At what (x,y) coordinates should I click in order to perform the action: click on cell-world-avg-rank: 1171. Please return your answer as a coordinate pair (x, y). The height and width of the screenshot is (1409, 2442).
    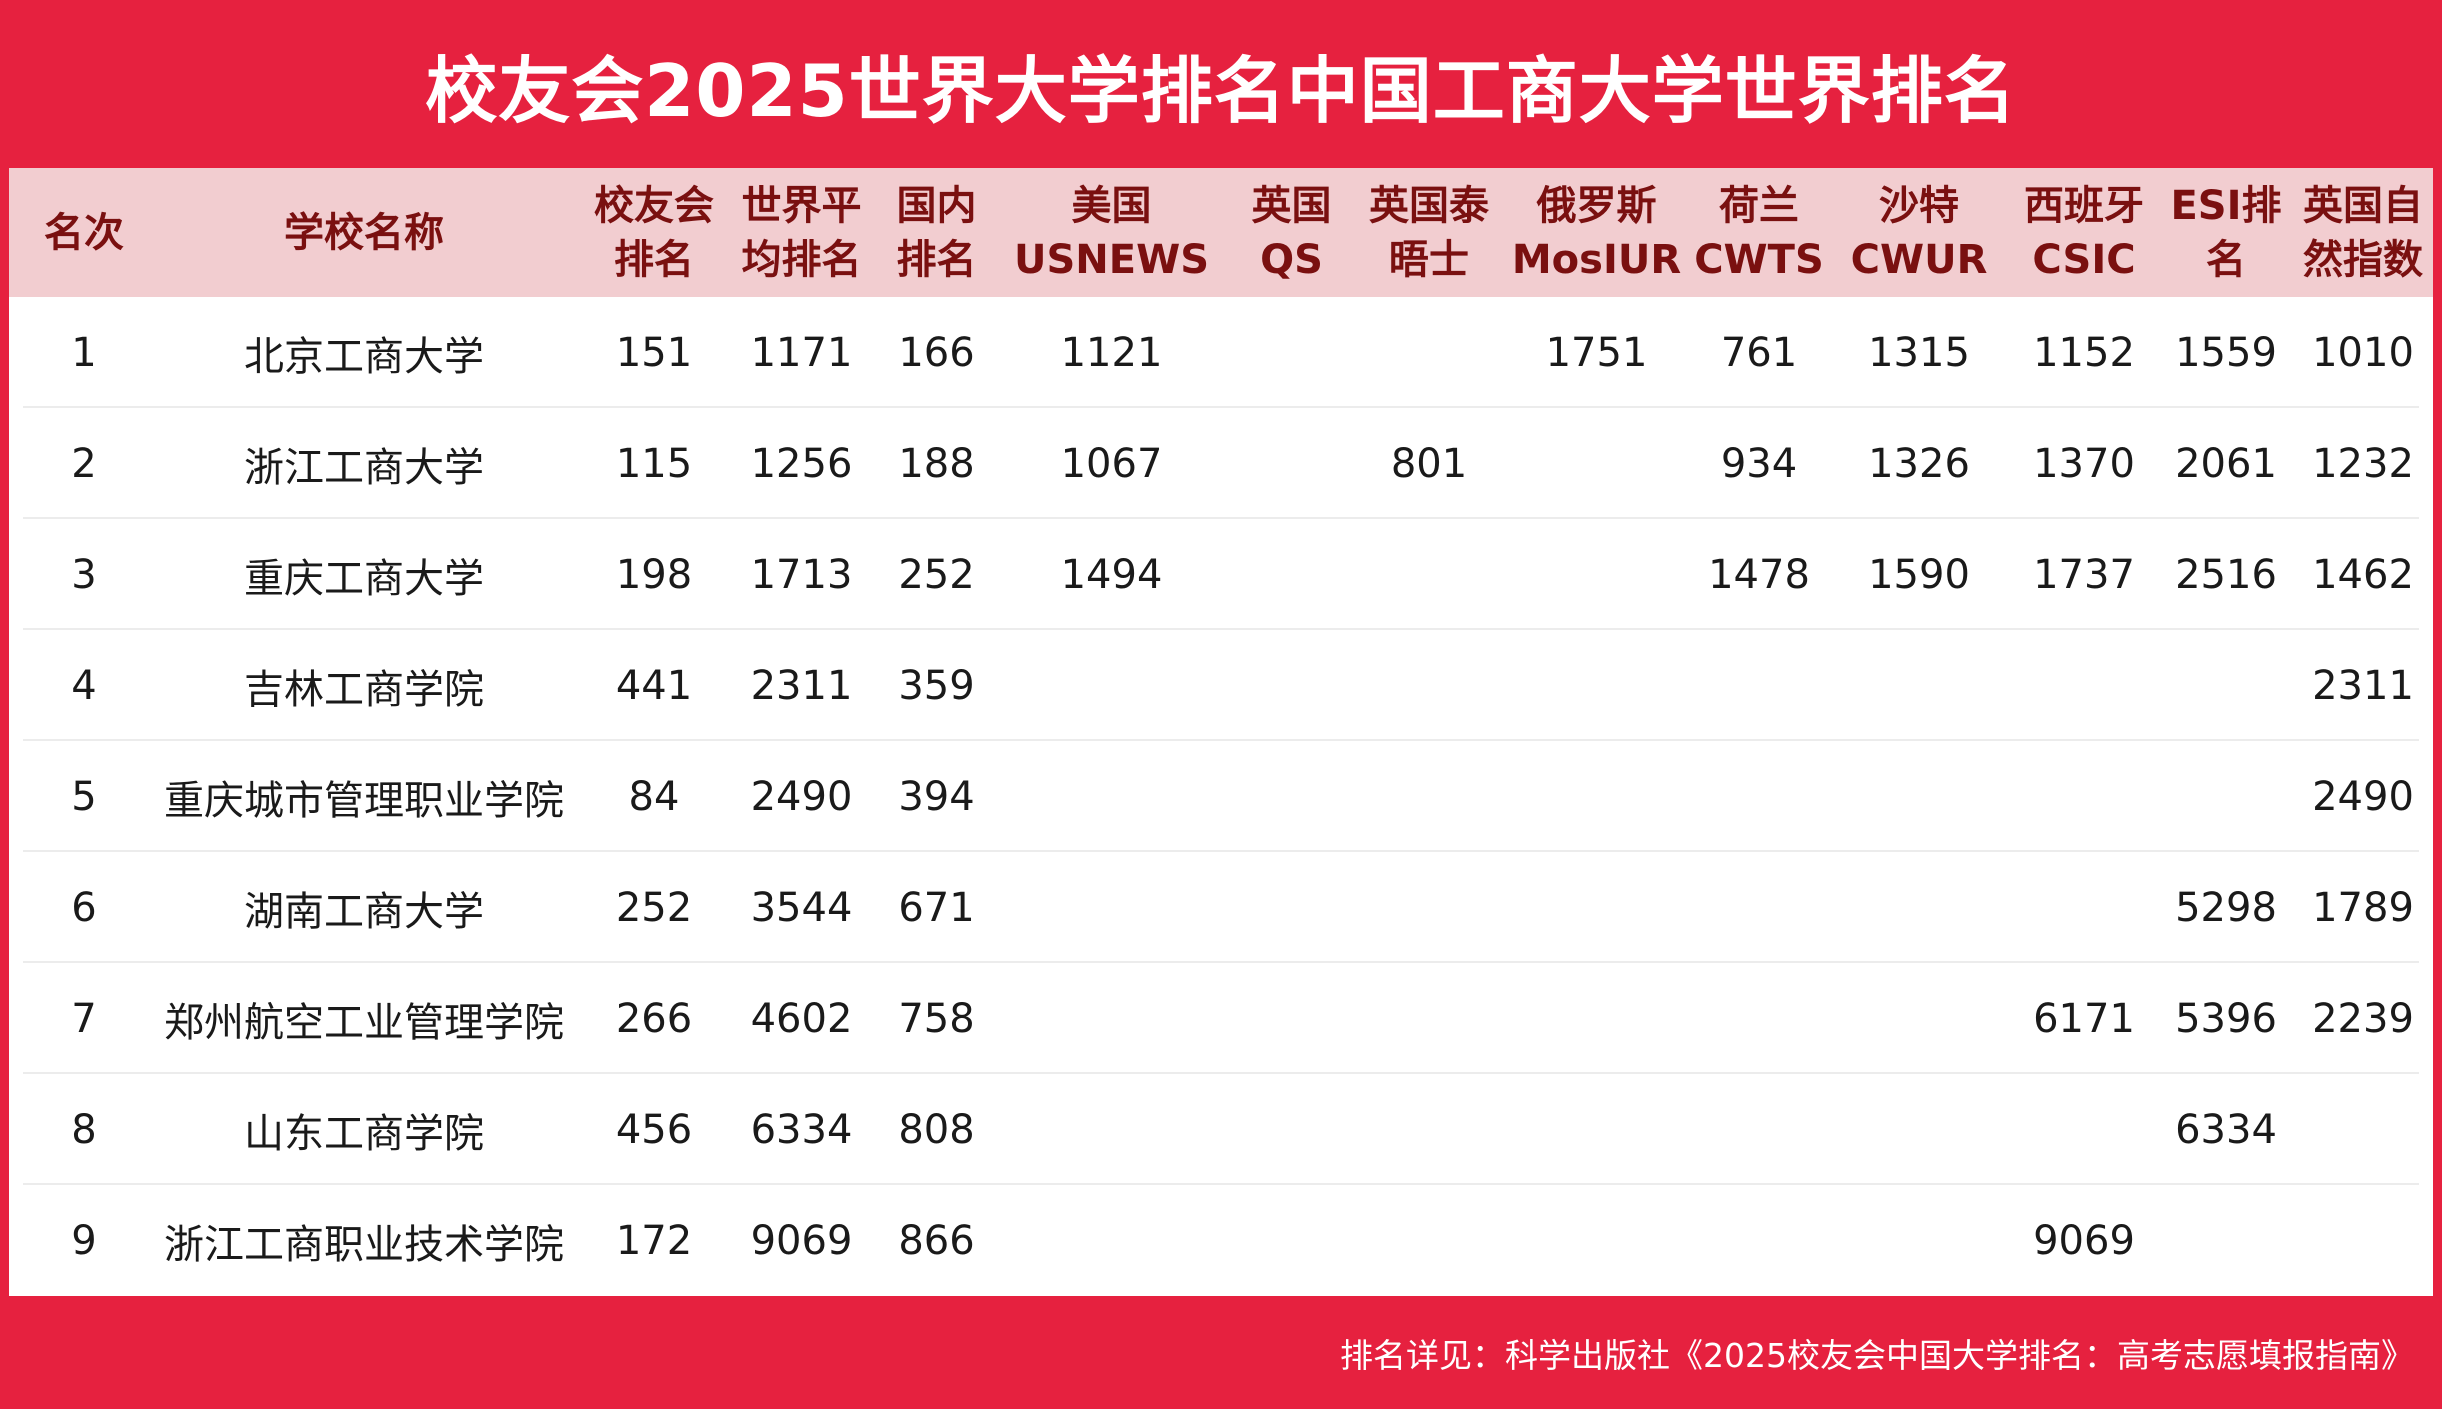
    Looking at the image, I should click on (801, 352).